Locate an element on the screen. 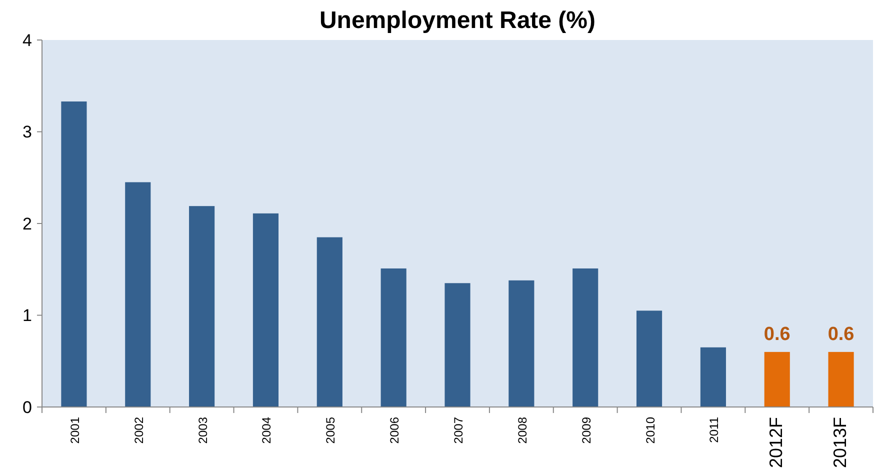  x-tick-label: 2008 is located at coordinates (522, 430).